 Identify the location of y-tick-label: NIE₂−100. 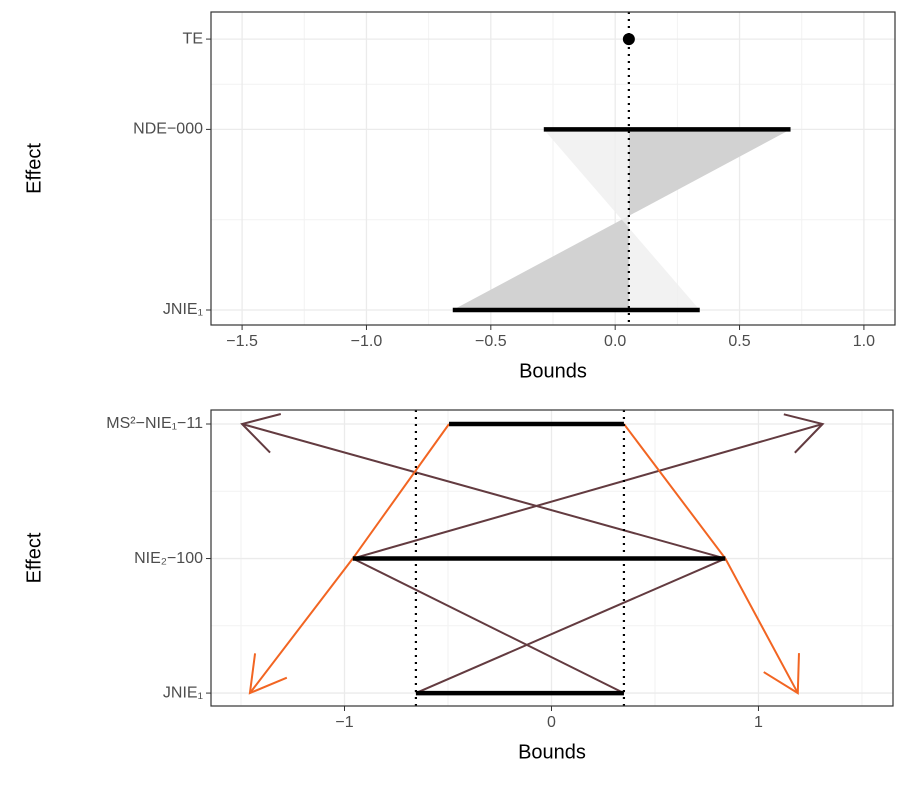
(168, 558).